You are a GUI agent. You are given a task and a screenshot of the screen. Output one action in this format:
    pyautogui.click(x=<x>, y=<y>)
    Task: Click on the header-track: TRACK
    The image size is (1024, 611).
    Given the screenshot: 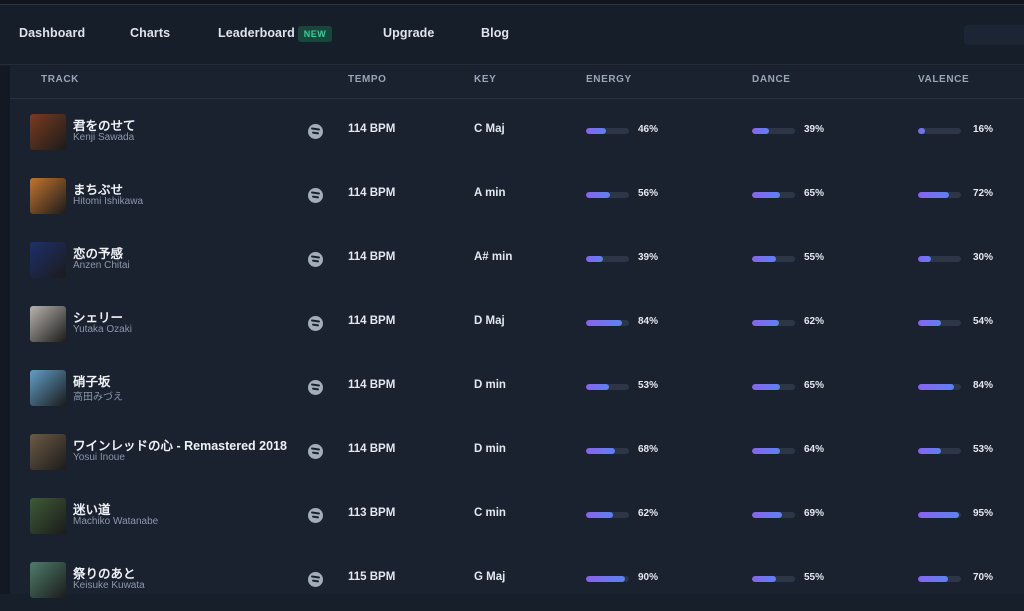 What is the action you would take?
    pyautogui.click(x=60, y=79)
    